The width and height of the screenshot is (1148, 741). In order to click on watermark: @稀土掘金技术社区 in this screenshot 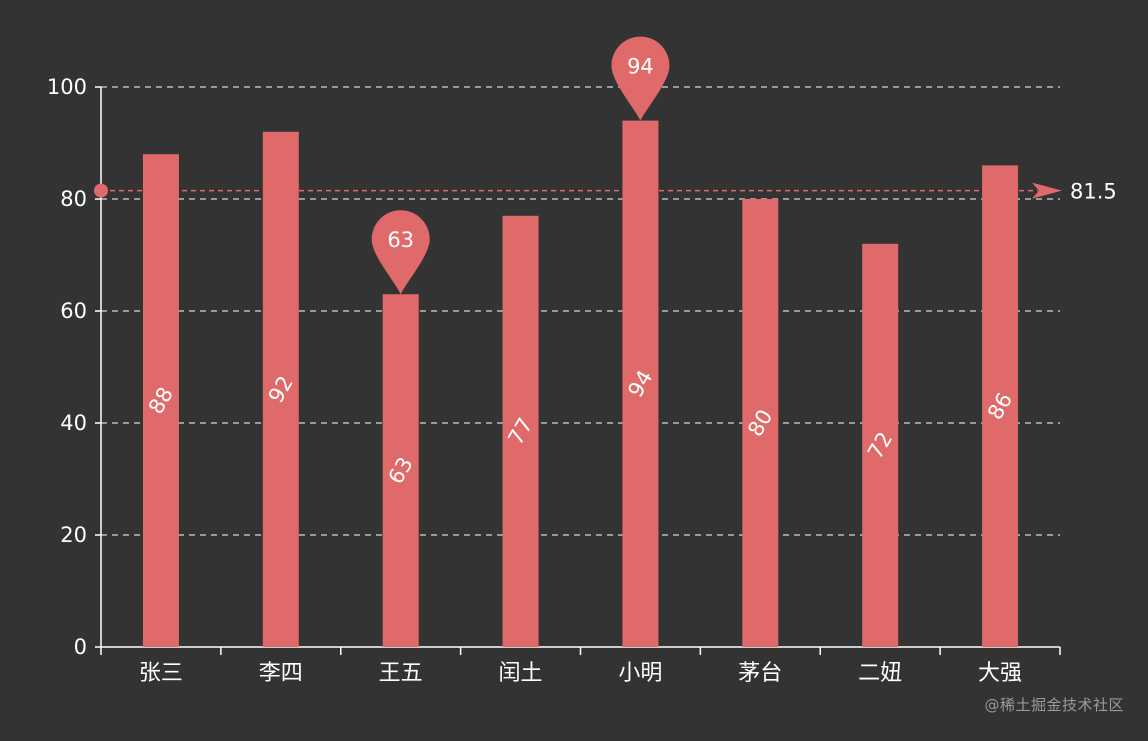, I will do `click(1054, 705)`.